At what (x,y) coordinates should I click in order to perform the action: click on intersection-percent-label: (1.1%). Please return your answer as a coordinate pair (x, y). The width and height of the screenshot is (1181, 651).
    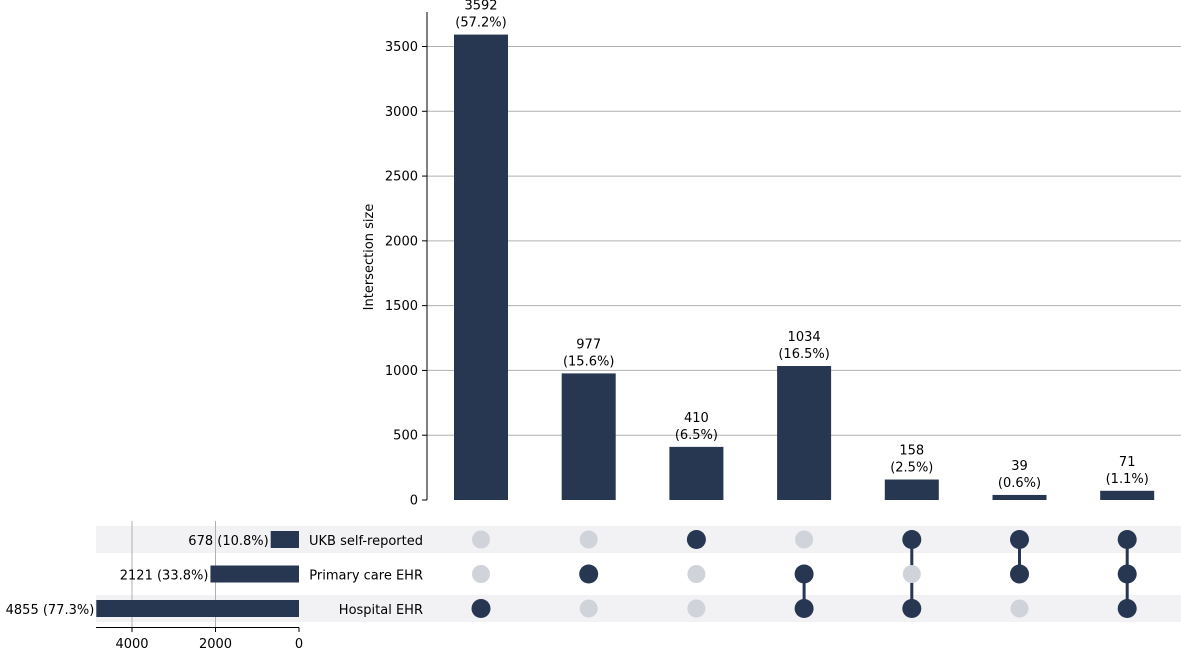
    Looking at the image, I should click on (1127, 479).